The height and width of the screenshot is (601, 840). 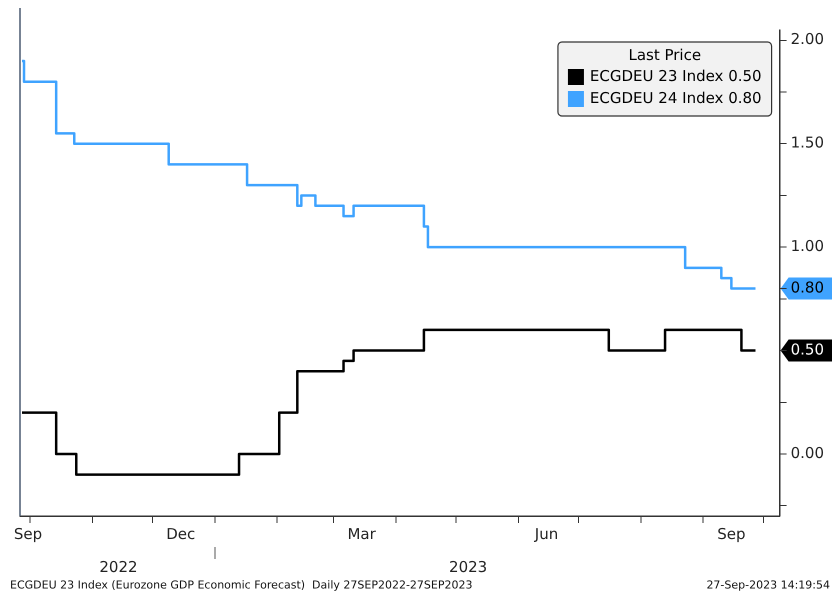 I want to click on x-tick-label: Mar, so click(x=362, y=533).